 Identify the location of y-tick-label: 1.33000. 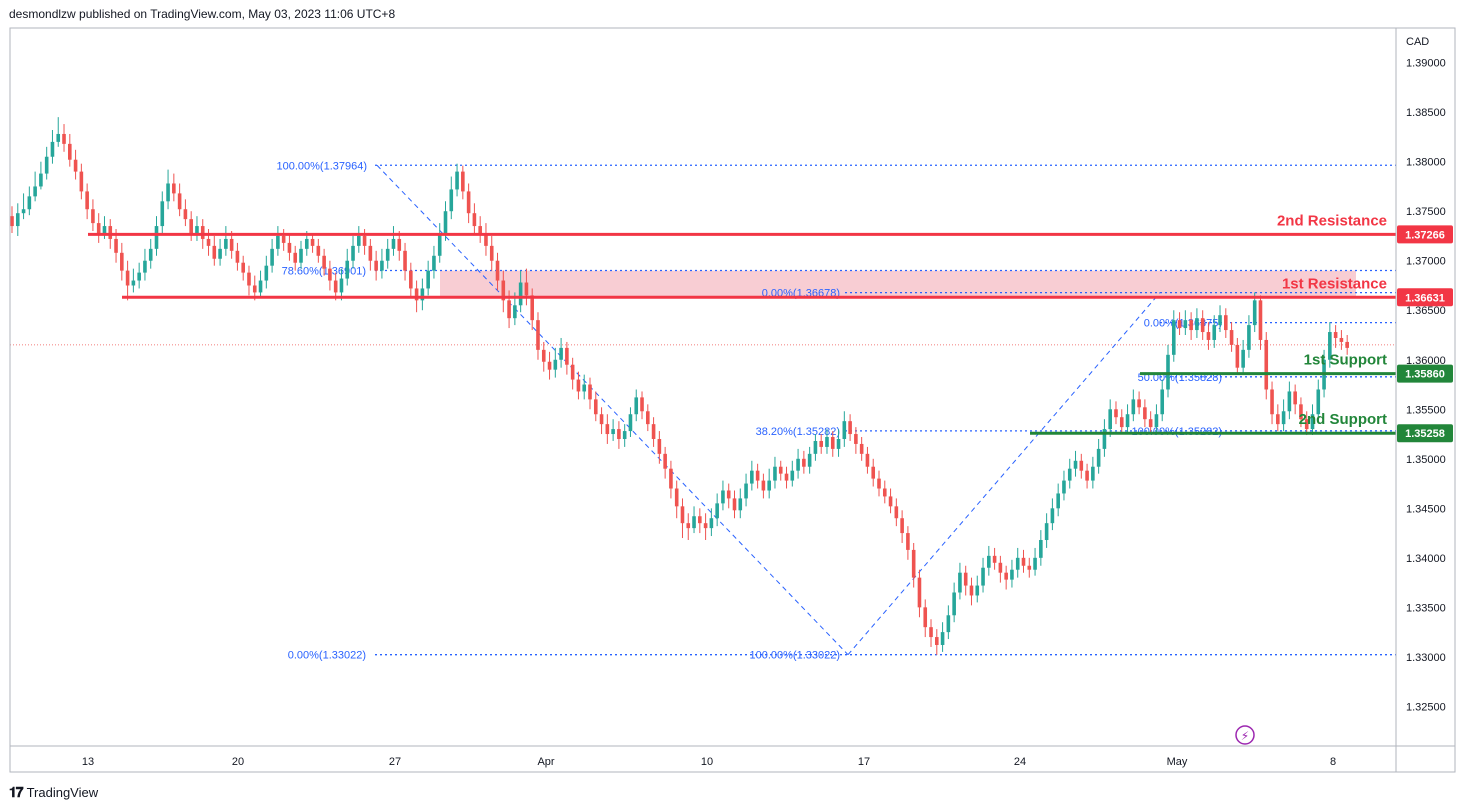
(1426, 658).